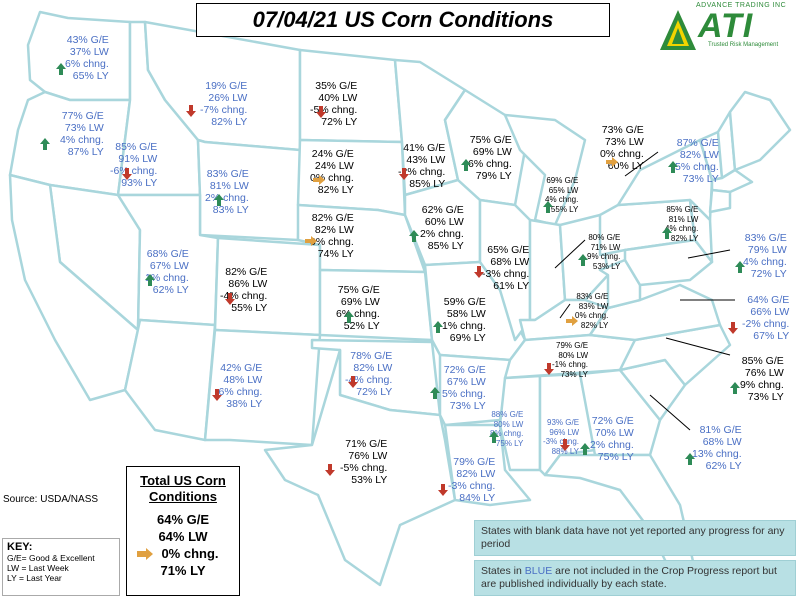 Image resolution: width=800 pixels, height=600 pixels. What do you see at coordinates (464, 394) in the screenshot?
I see `state-ar-line: 5% chng.` at bounding box center [464, 394].